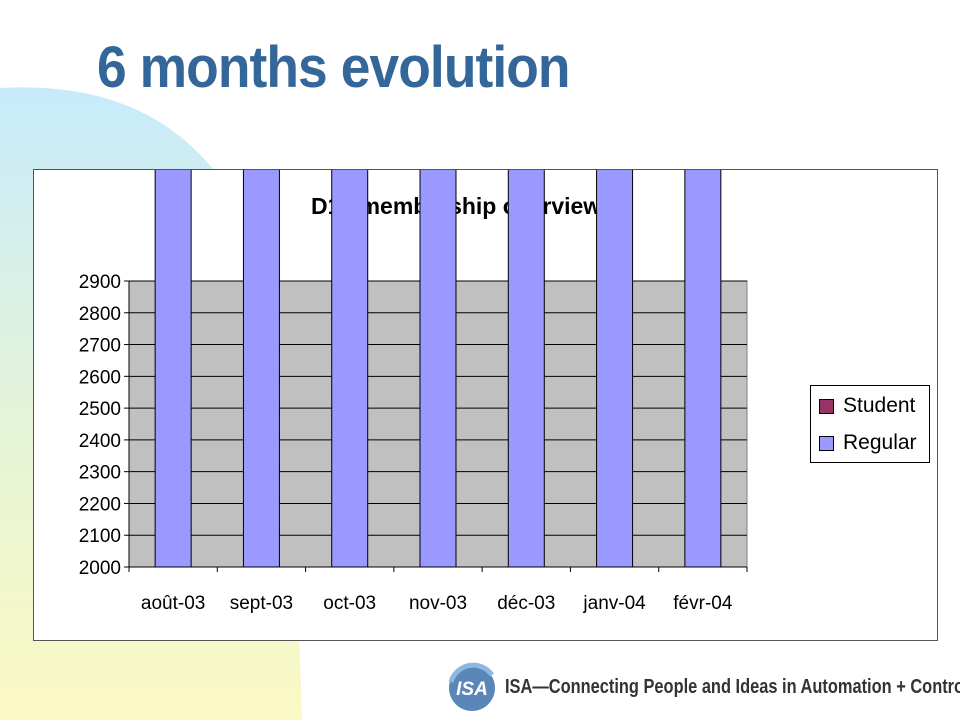 This screenshot has width=960, height=720. Describe the element at coordinates (614, 603) in the screenshot. I see `x-tick-label: janv-04` at that location.